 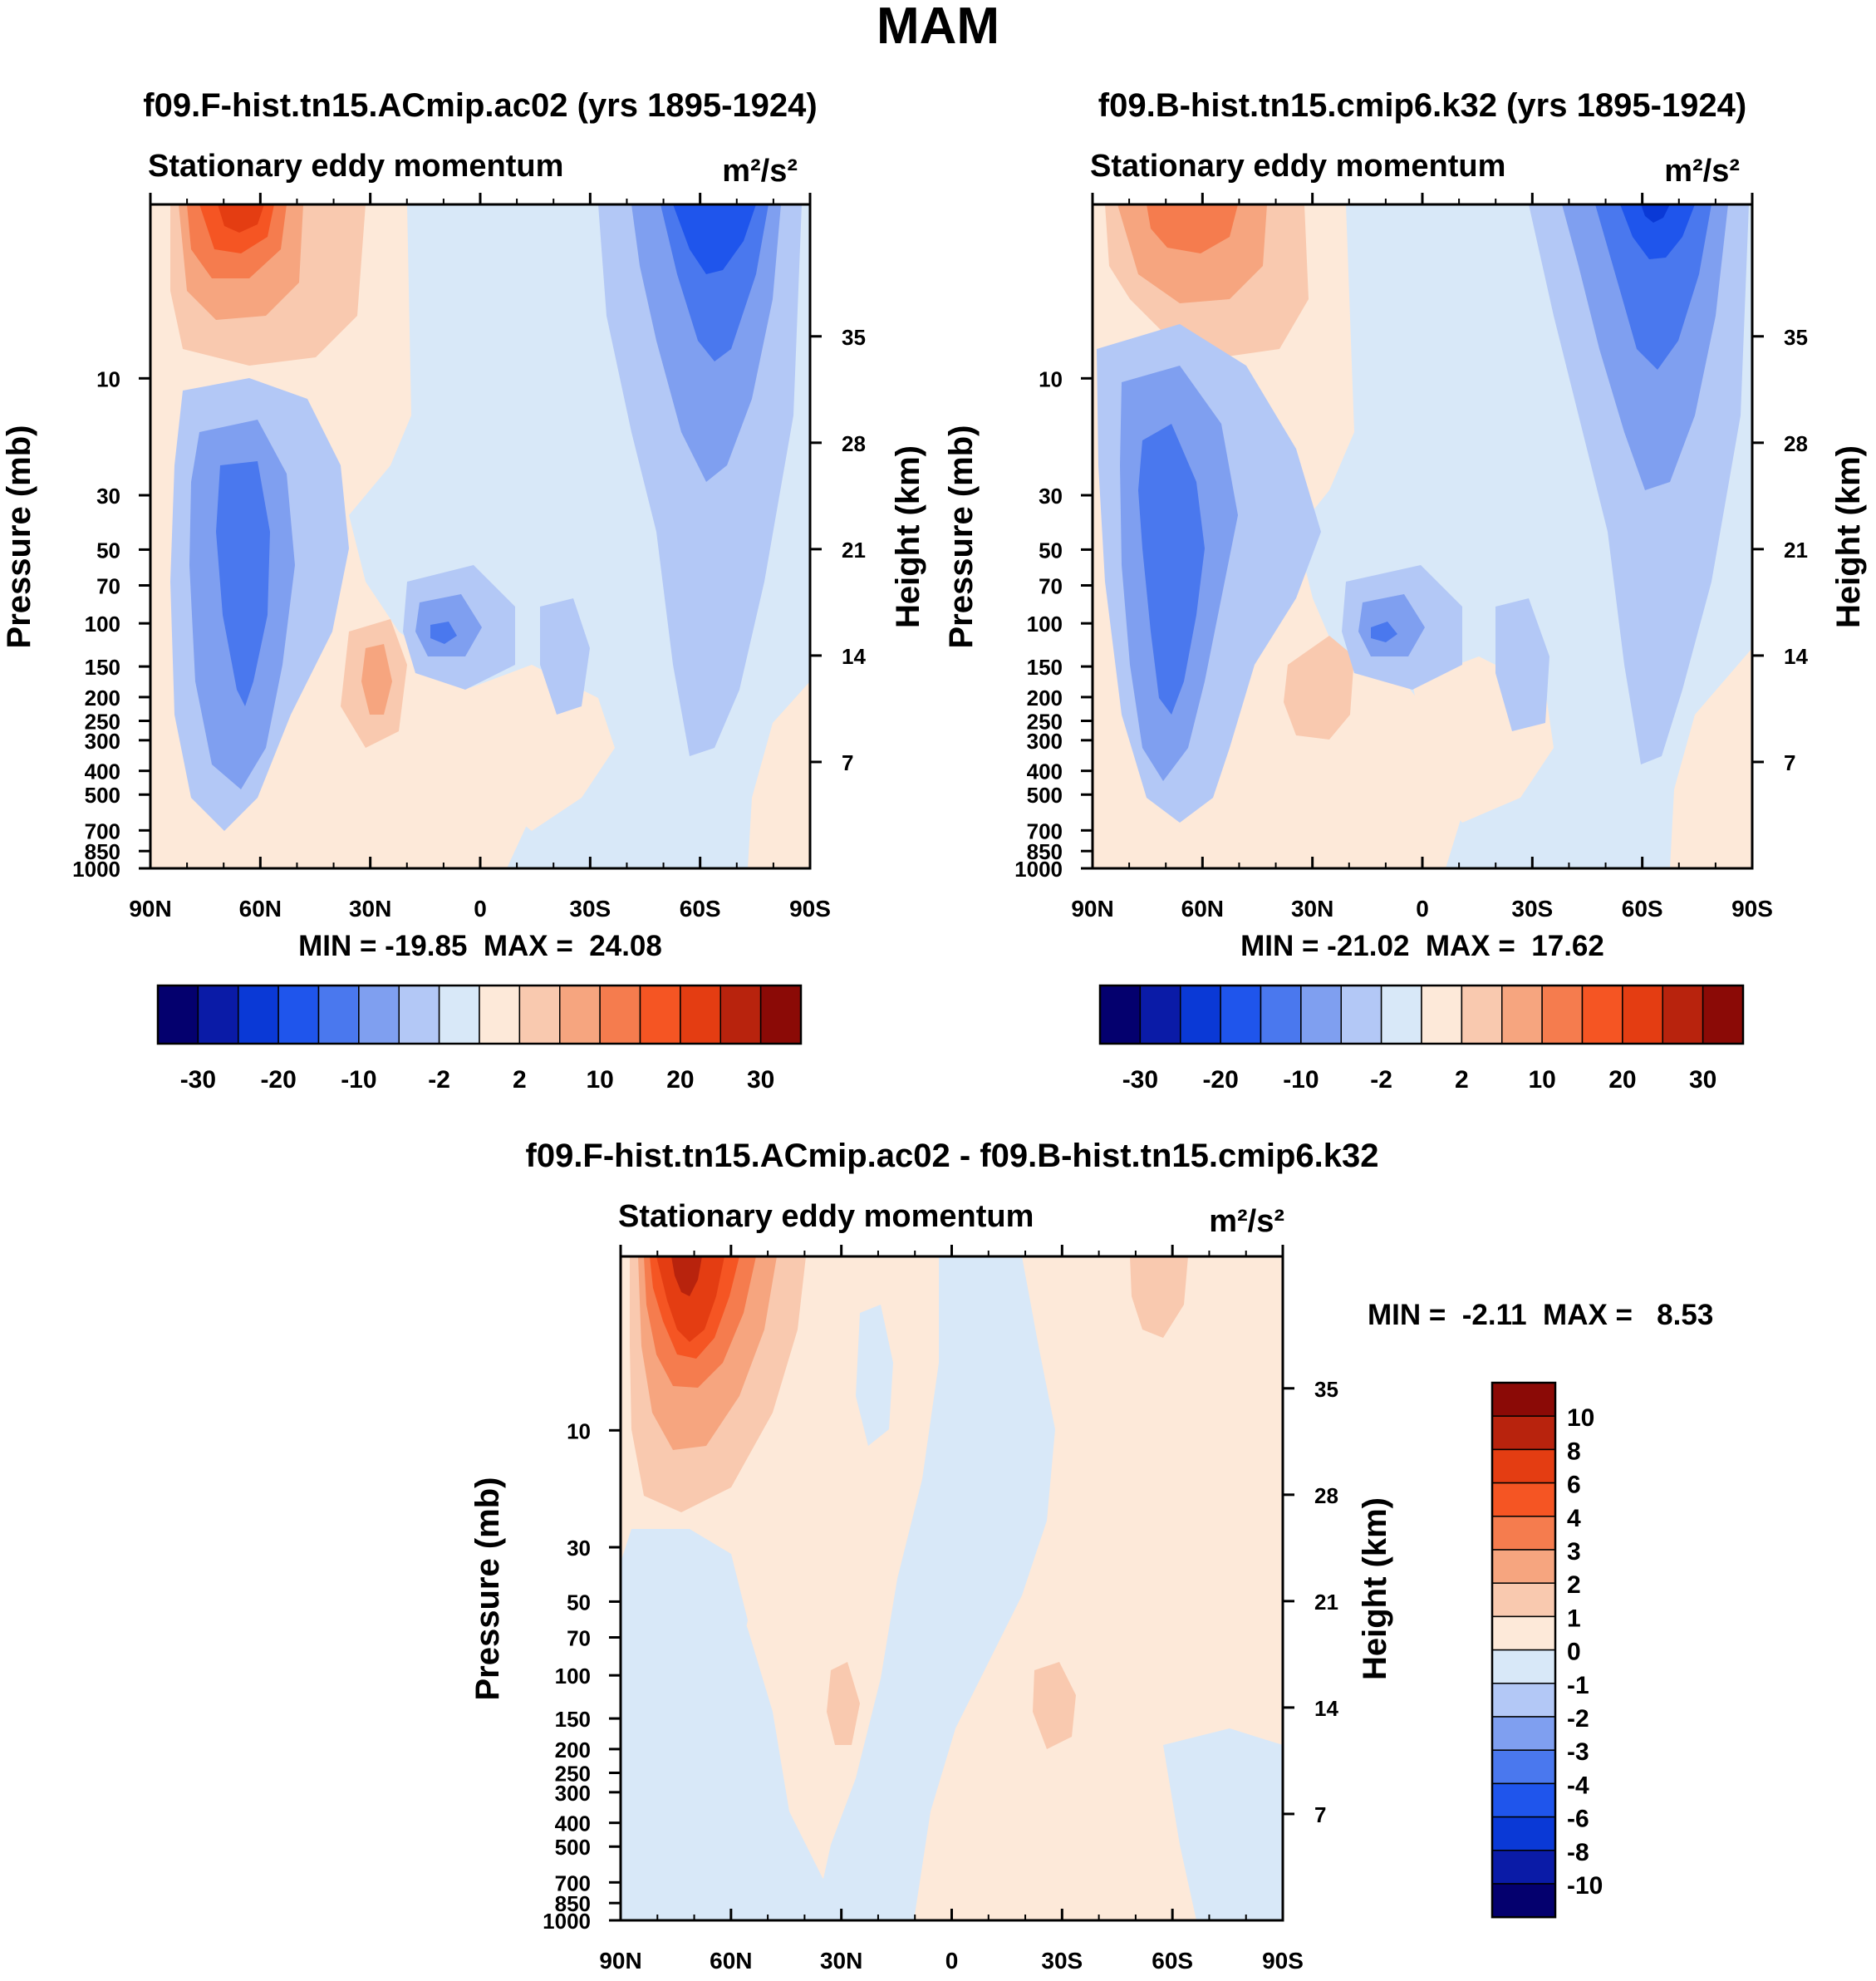 What do you see at coordinates (573, 1793) in the screenshot?
I see `panel-3-ytick-label: 300` at bounding box center [573, 1793].